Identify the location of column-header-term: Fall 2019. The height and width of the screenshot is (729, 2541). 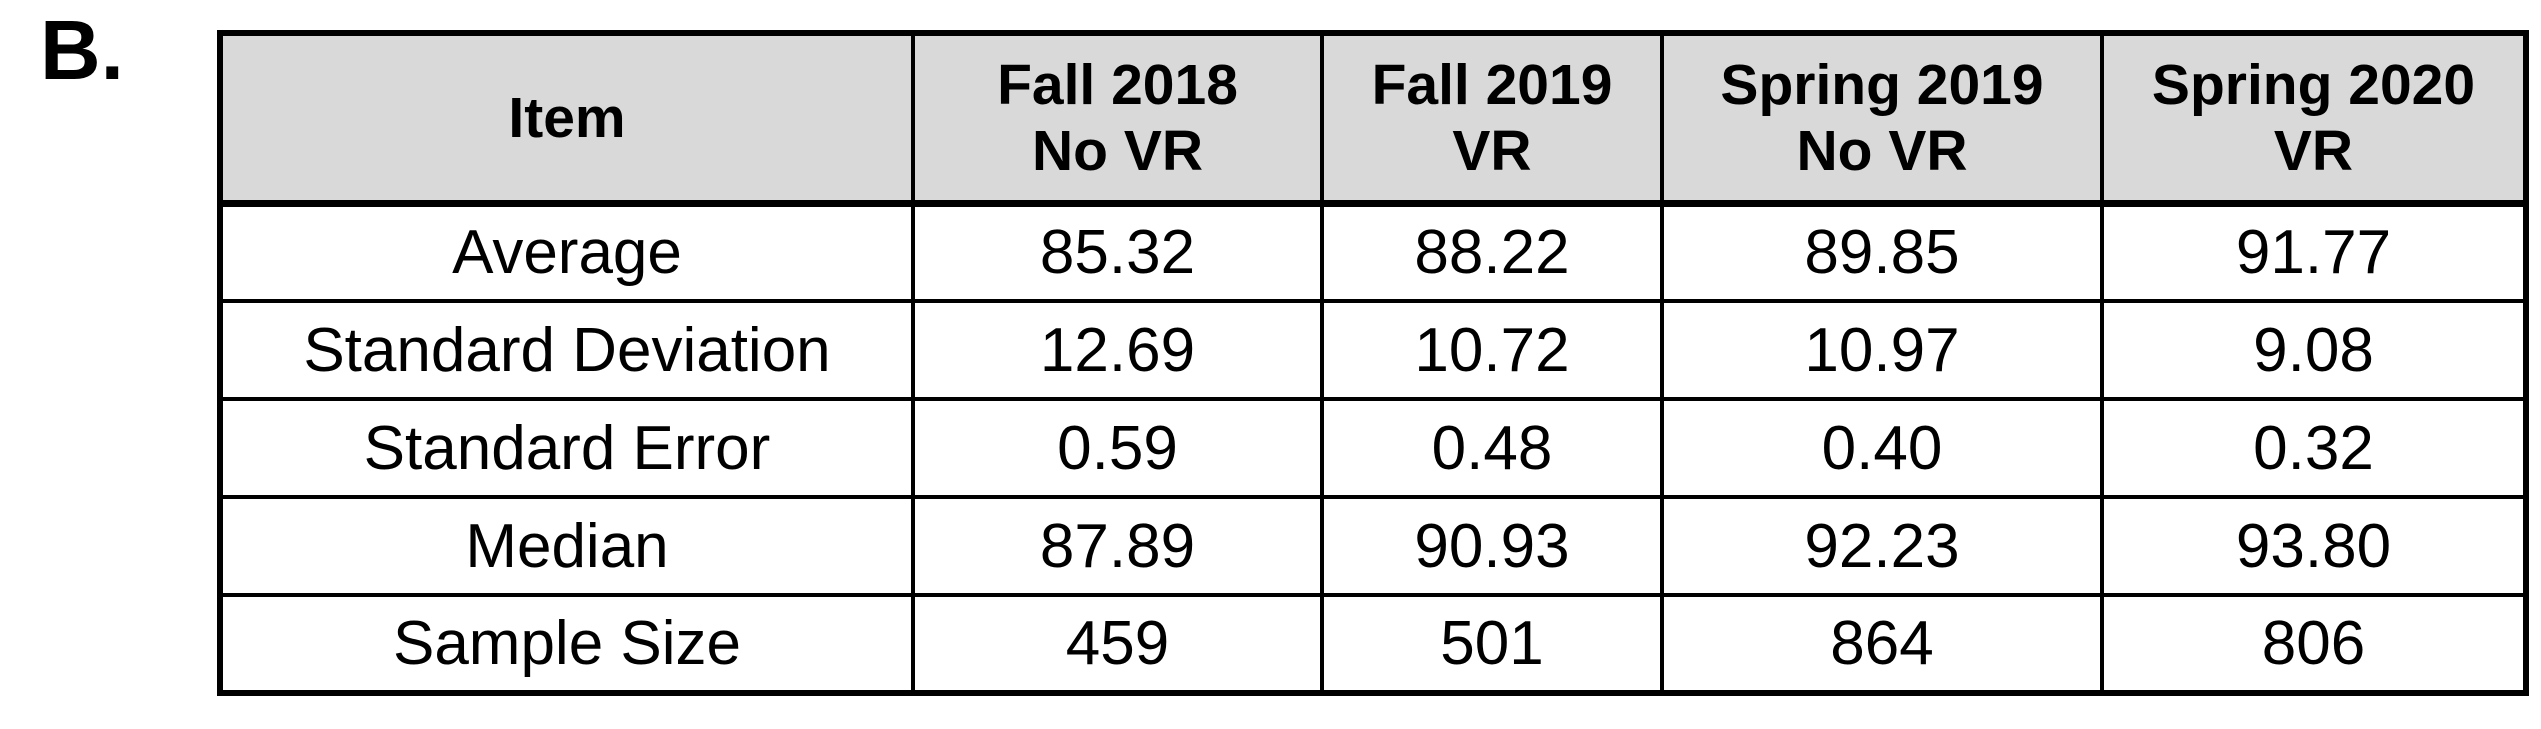
(1492, 84).